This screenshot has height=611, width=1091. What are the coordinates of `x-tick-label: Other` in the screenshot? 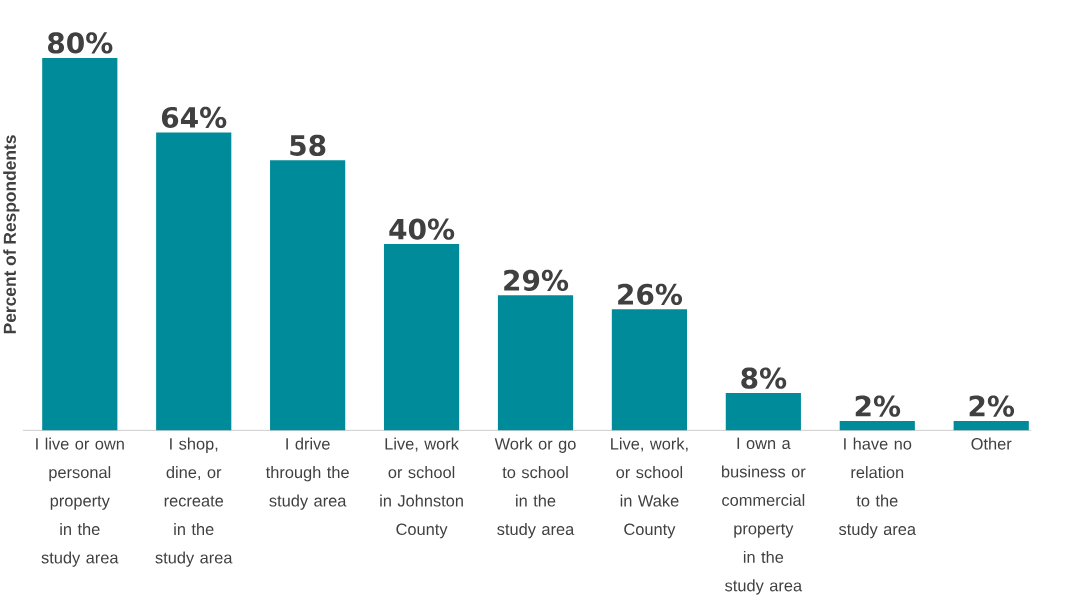 It's located at (991, 443).